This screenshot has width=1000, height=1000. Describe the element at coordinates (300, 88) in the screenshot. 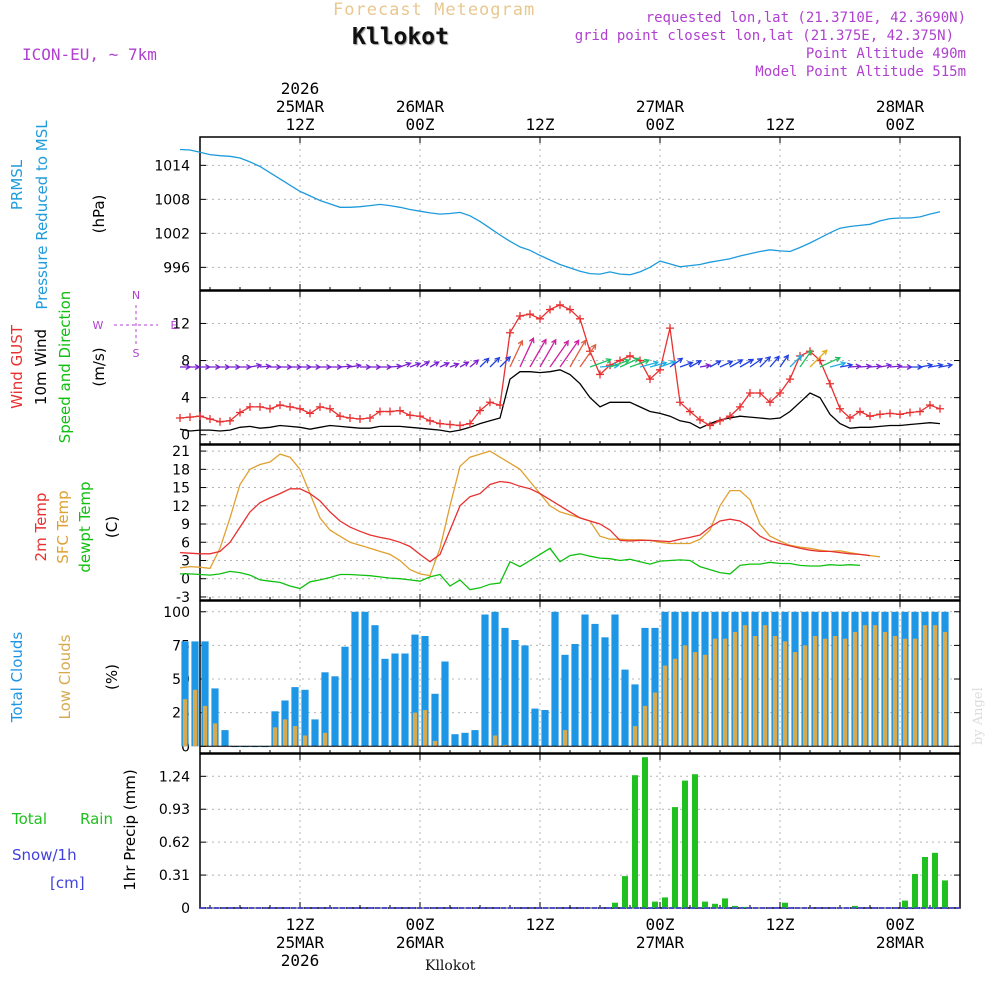

I see `time-label: 2026` at that location.